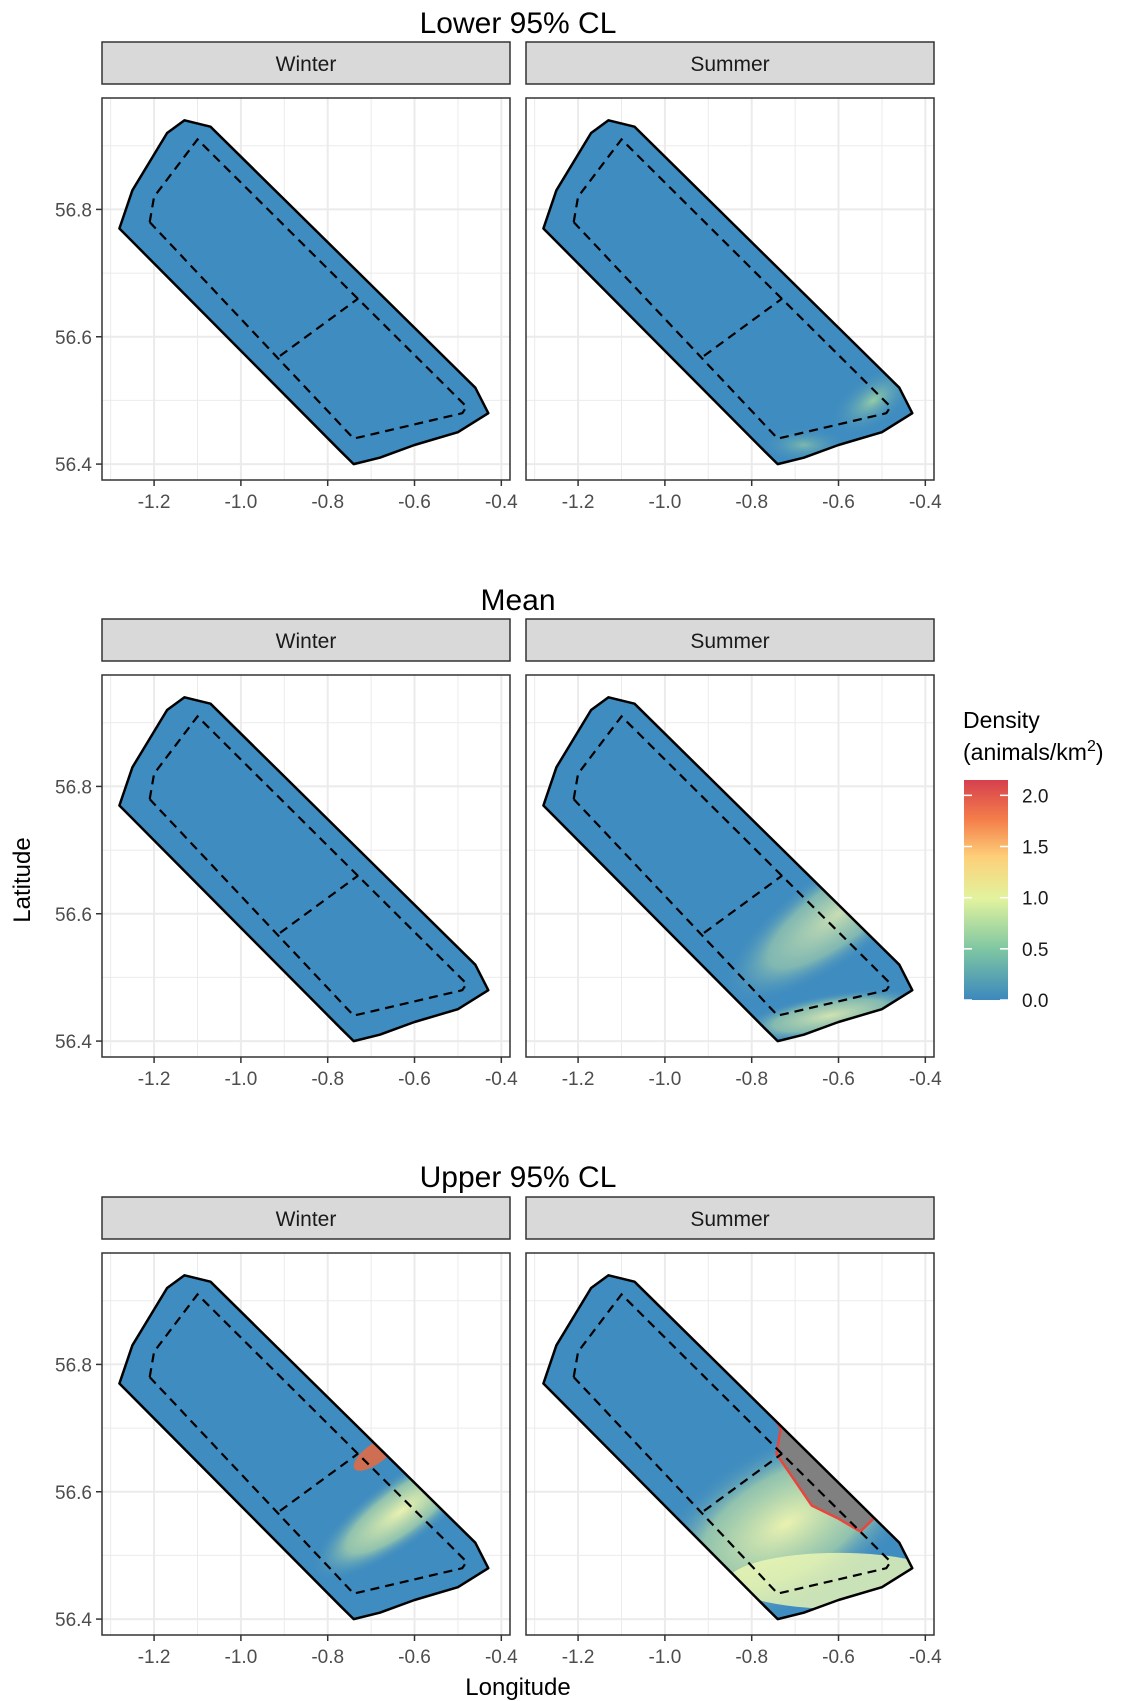 The width and height of the screenshot is (1147, 1701). Describe the element at coordinates (1025, 752) in the screenshot. I see `legend-unit-prefix: (animals/km` at that location.